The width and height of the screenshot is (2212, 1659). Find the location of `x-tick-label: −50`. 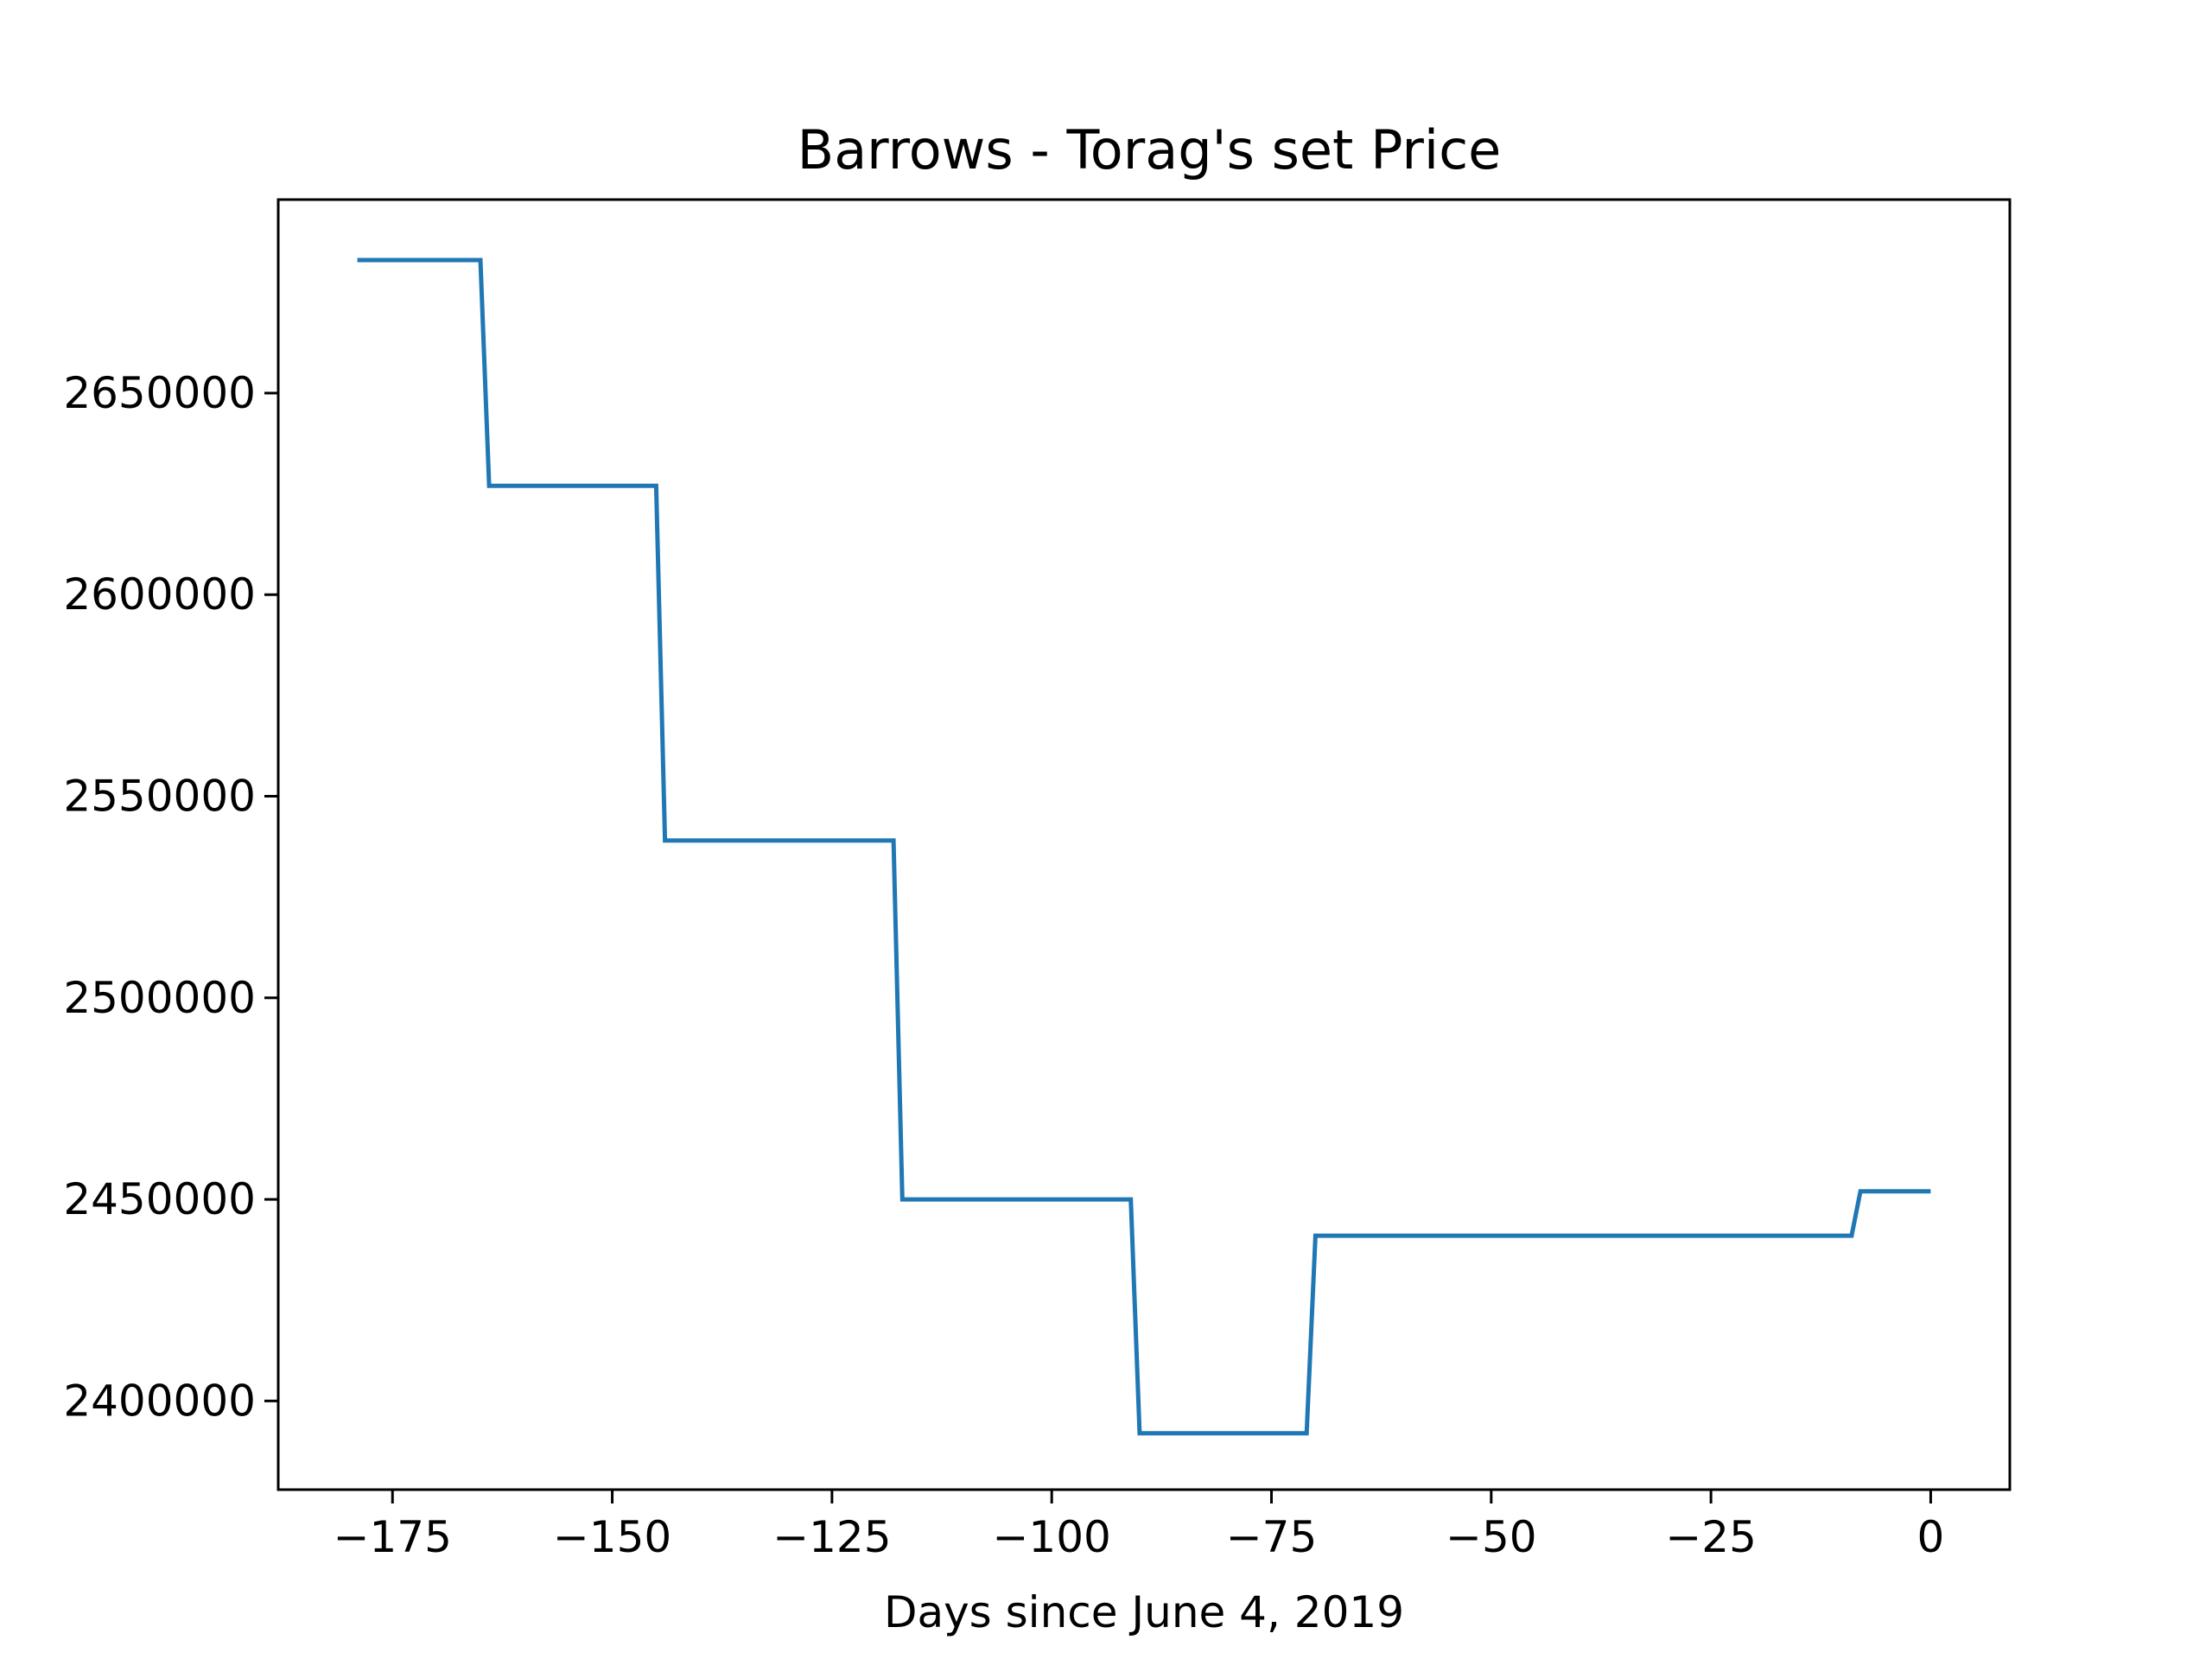

x-tick-label: −50 is located at coordinates (1491, 1537).